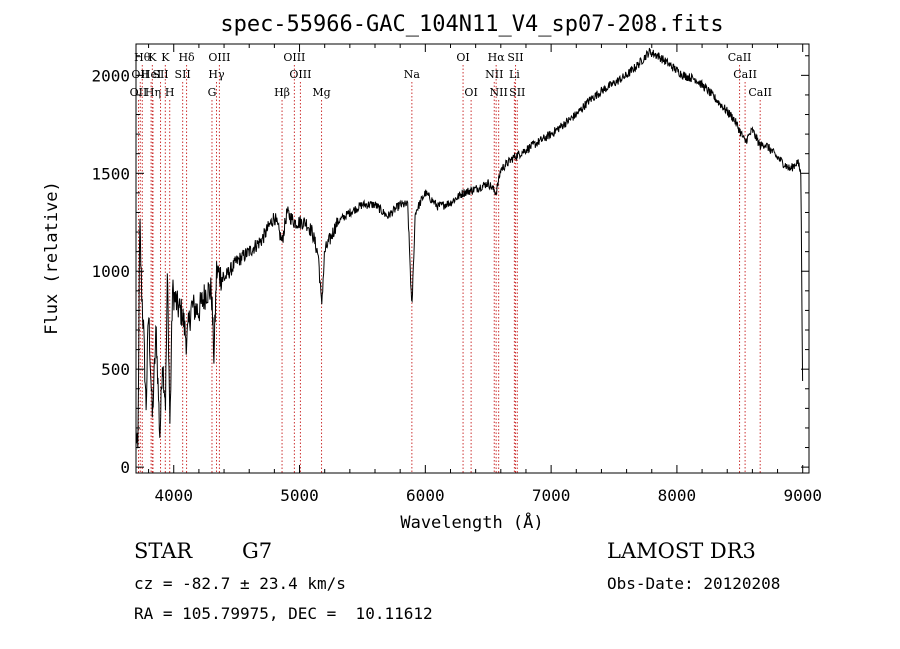 The width and height of the screenshot is (900, 649). What do you see at coordinates (514, 74) in the screenshot?
I see `spectral-line-label: Li` at bounding box center [514, 74].